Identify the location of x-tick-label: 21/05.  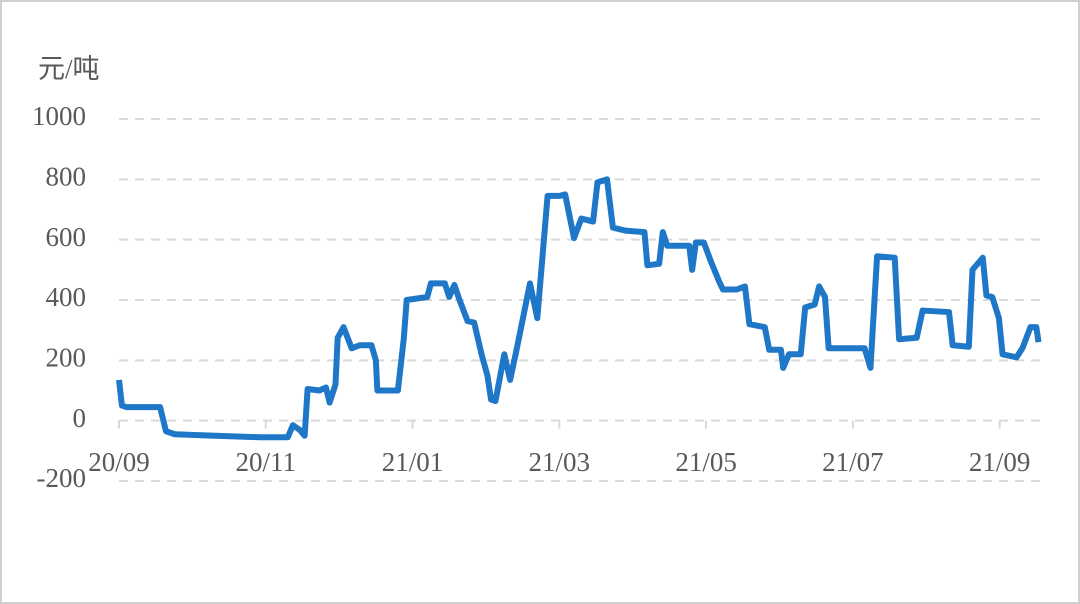
(706, 462).